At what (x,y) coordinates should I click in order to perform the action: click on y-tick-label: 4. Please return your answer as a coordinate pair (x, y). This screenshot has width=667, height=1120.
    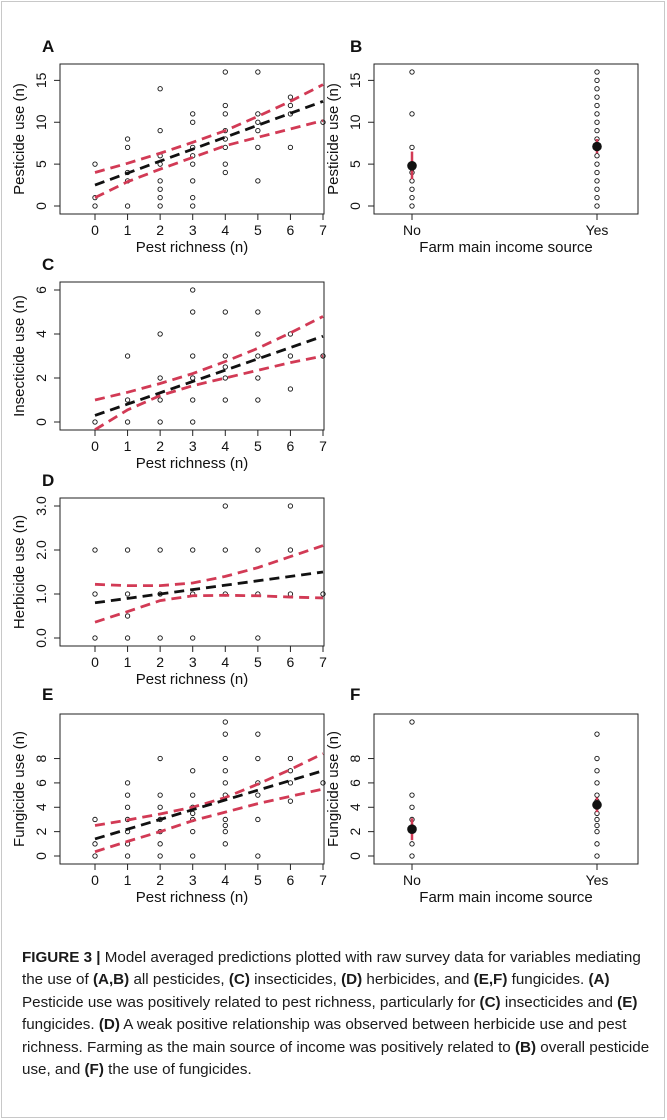
    Looking at the image, I should click on (41, 334).